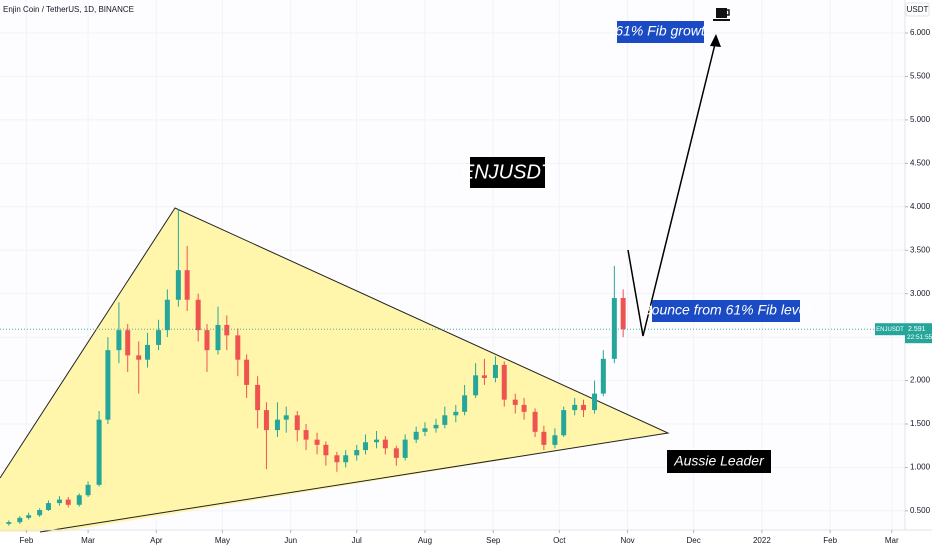 This screenshot has height=550, width=932. I want to click on projection-arrow, so click(672, 188).